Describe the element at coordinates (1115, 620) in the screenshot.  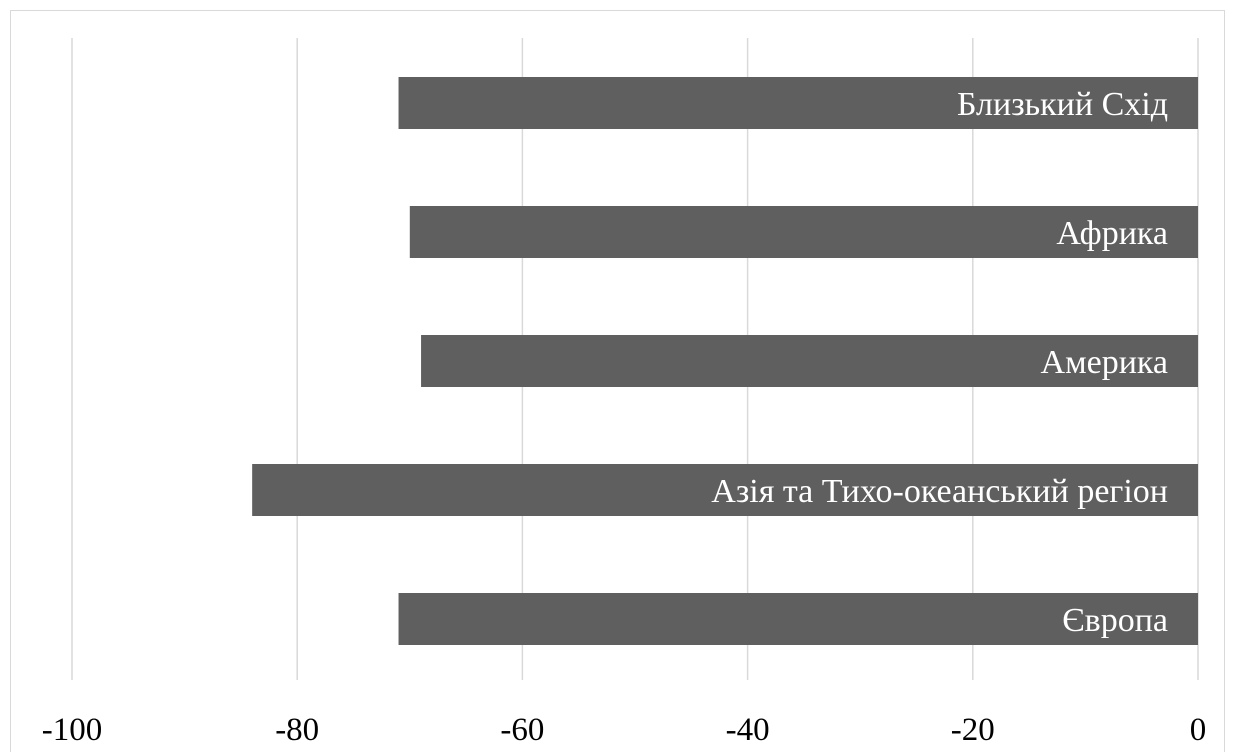
I see `bar-label-4: Європа` at that location.